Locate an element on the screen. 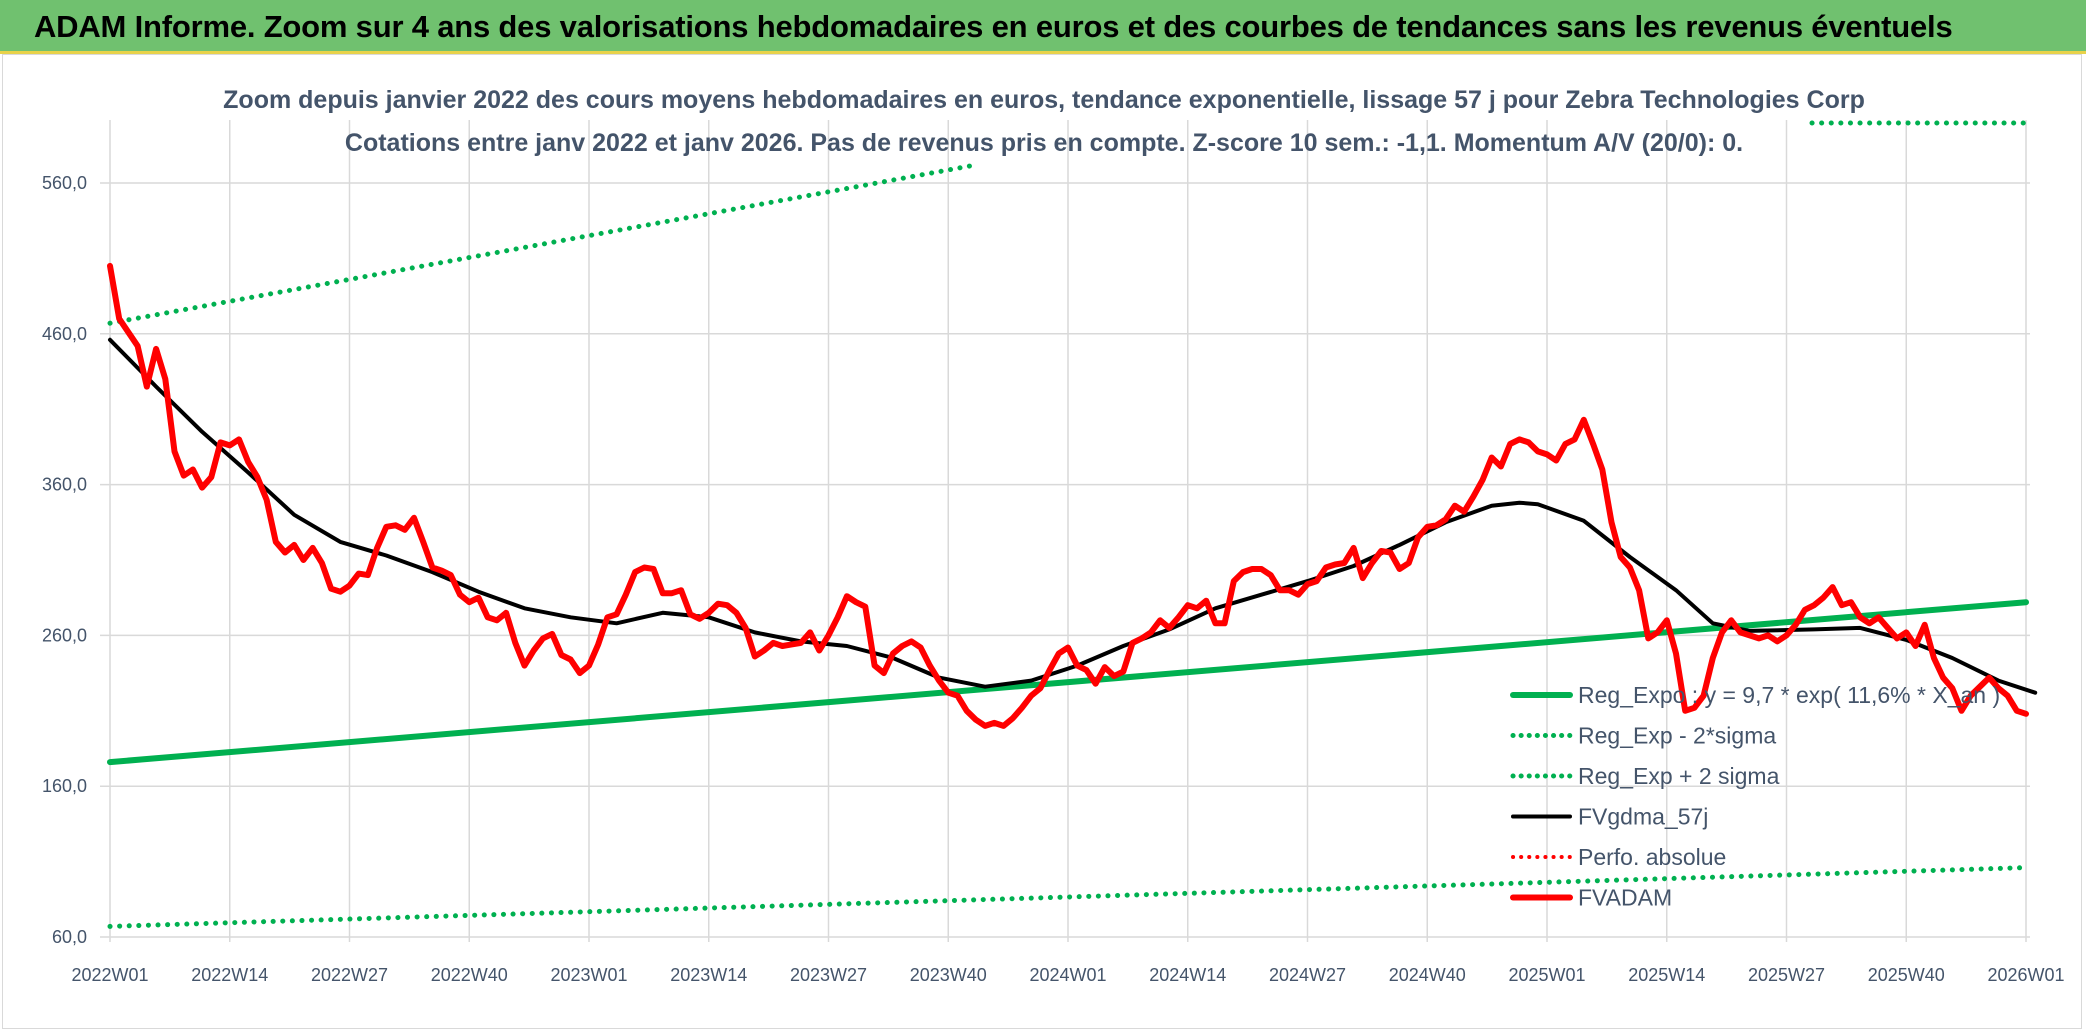 Image resolution: width=2086 pixels, height=1031 pixels. series-reg-expo is located at coordinates (1068, 682).